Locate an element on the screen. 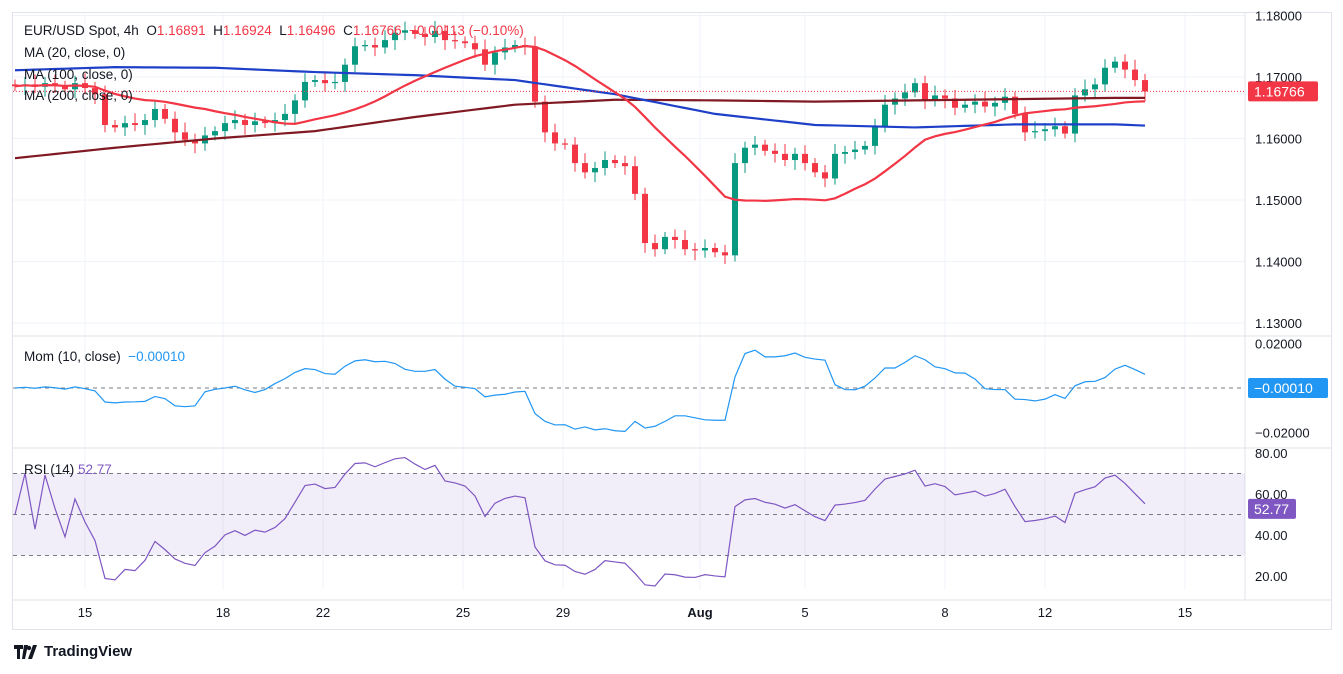 The image size is (1343, 674). ma100-legend: MA (100, close, 0) is located at coordinates (78, 74).